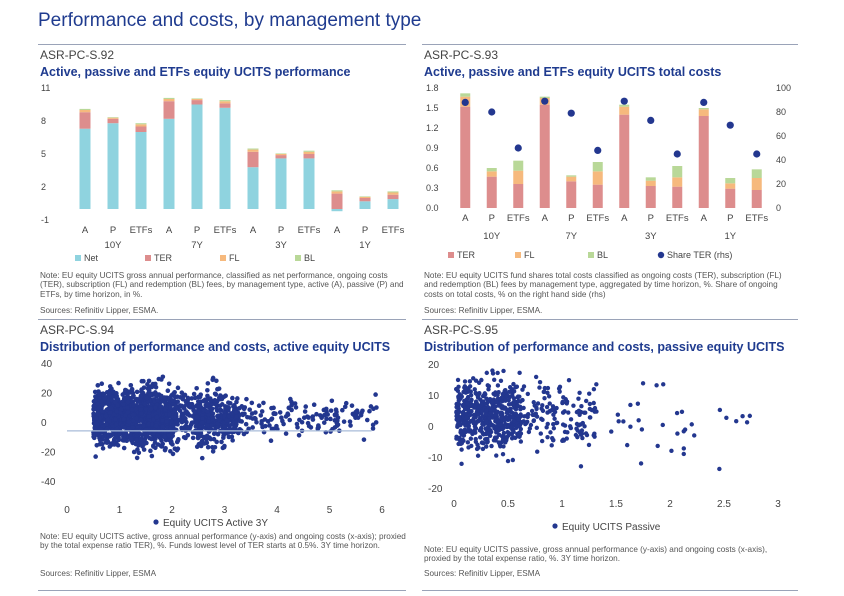  I want to click on y-tick-label: 1.8, so click(432, 88).